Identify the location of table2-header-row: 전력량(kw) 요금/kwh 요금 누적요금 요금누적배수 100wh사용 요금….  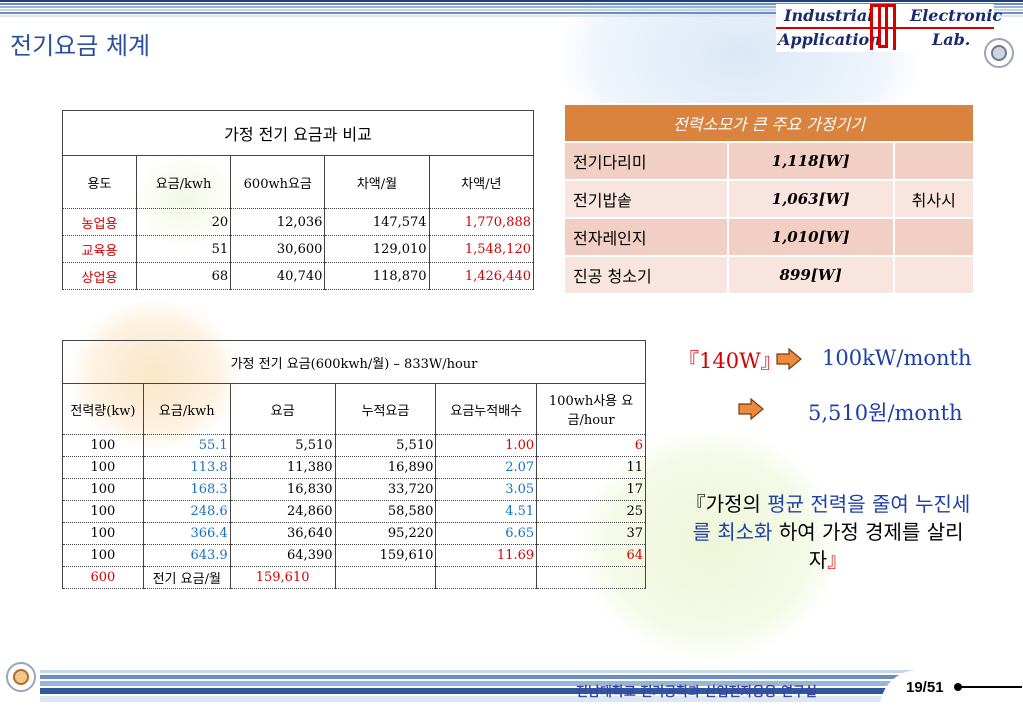
(354, 409).